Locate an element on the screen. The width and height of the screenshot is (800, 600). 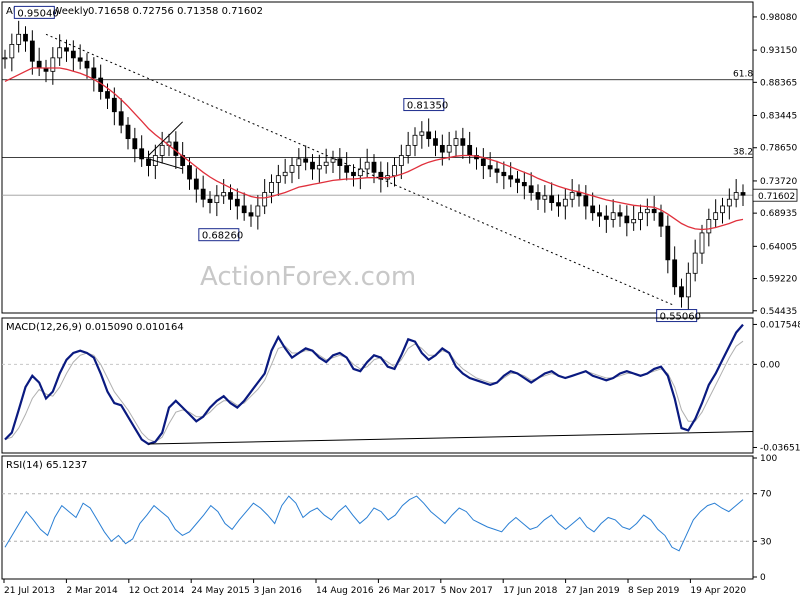
x-axis-tick-label: 19 Apr 2020 is located at coordinates (718, 591).